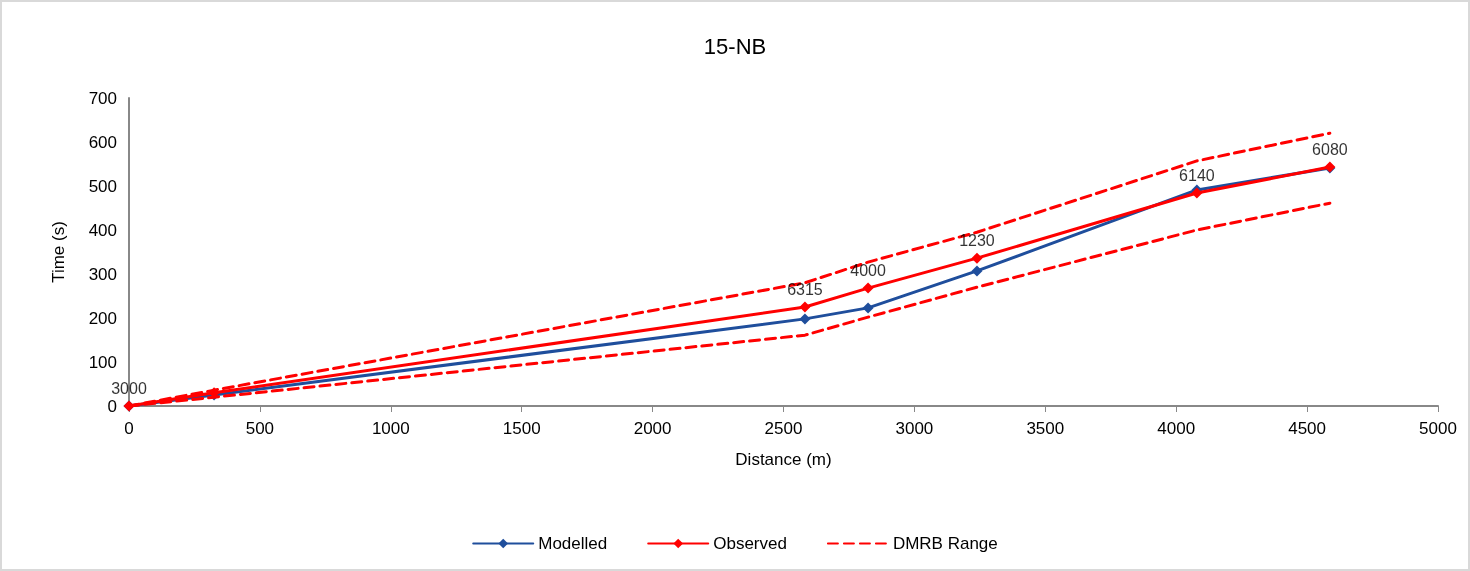 The height and width of the screenshot is (571, 1470). What do you see at coordinates (102, 274) in the screenshot?
I see `y-tick-label: 300` at bounding box center [102, 274].